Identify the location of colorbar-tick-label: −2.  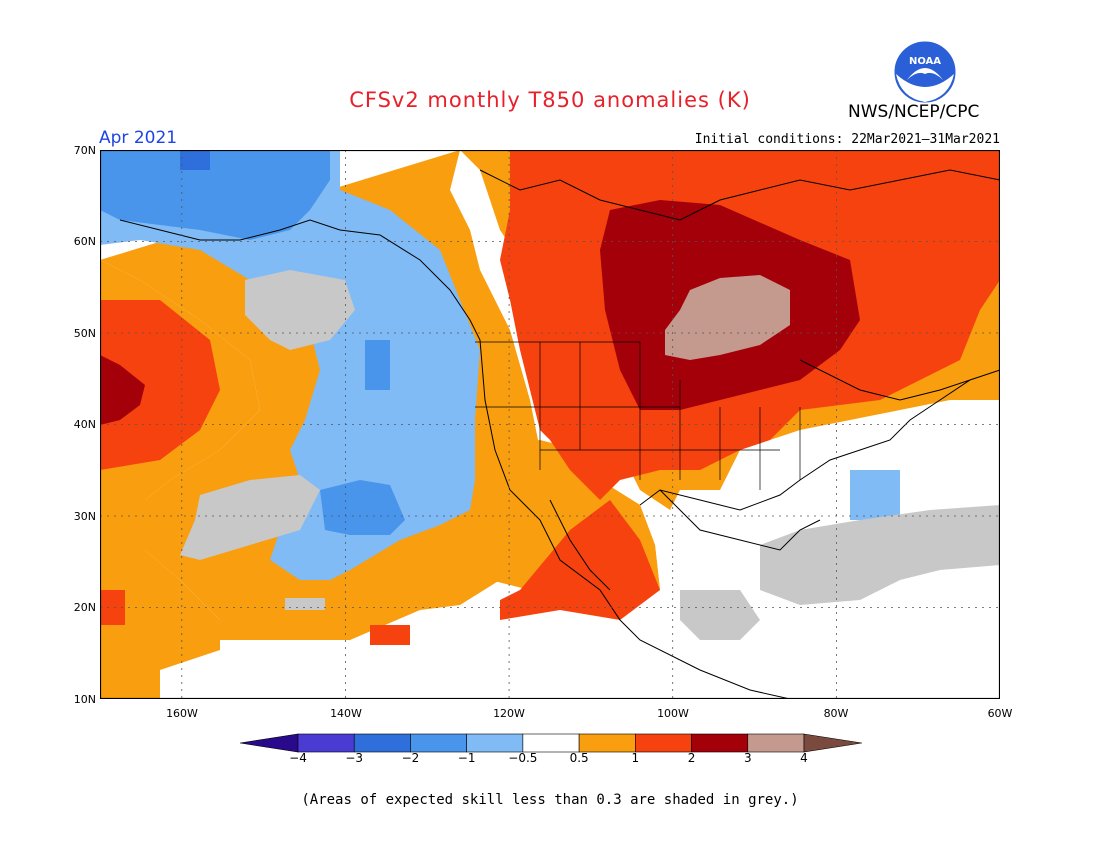
(410, 758).